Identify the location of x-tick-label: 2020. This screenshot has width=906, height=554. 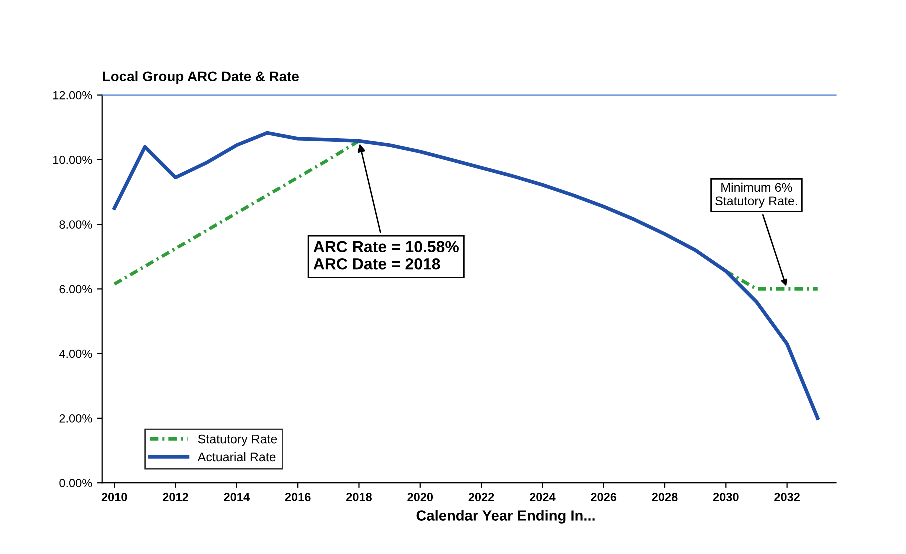
(421, 497).